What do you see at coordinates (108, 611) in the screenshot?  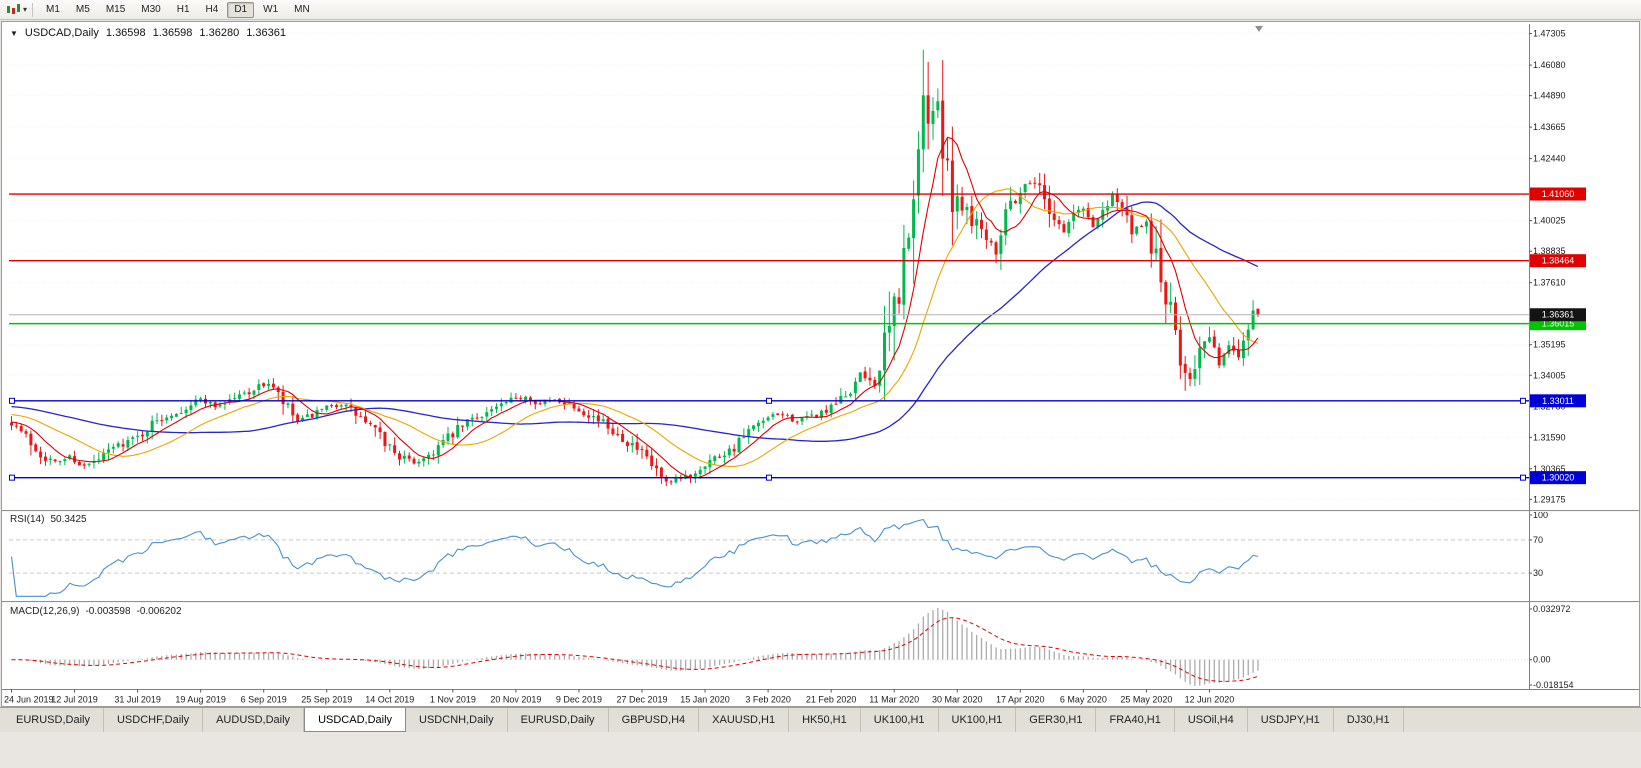 I see `macd-main-value: -0.003598` at bounding box center [108, 611].